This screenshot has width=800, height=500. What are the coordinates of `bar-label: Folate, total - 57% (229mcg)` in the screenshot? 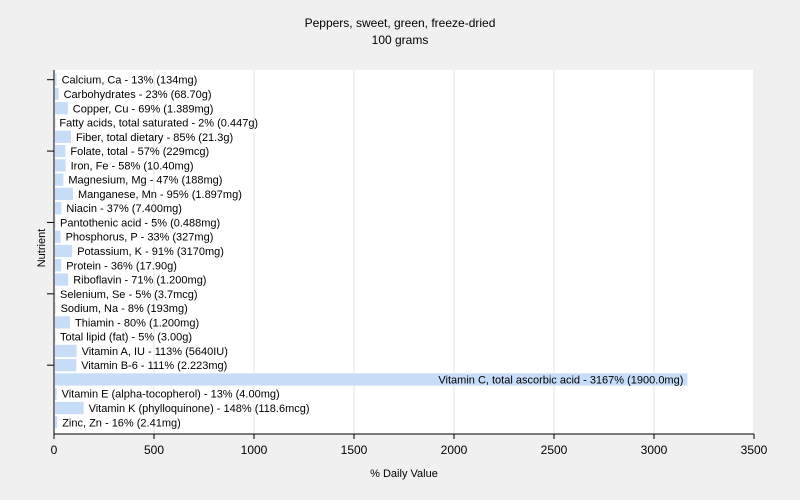 It's located at (139, 152).